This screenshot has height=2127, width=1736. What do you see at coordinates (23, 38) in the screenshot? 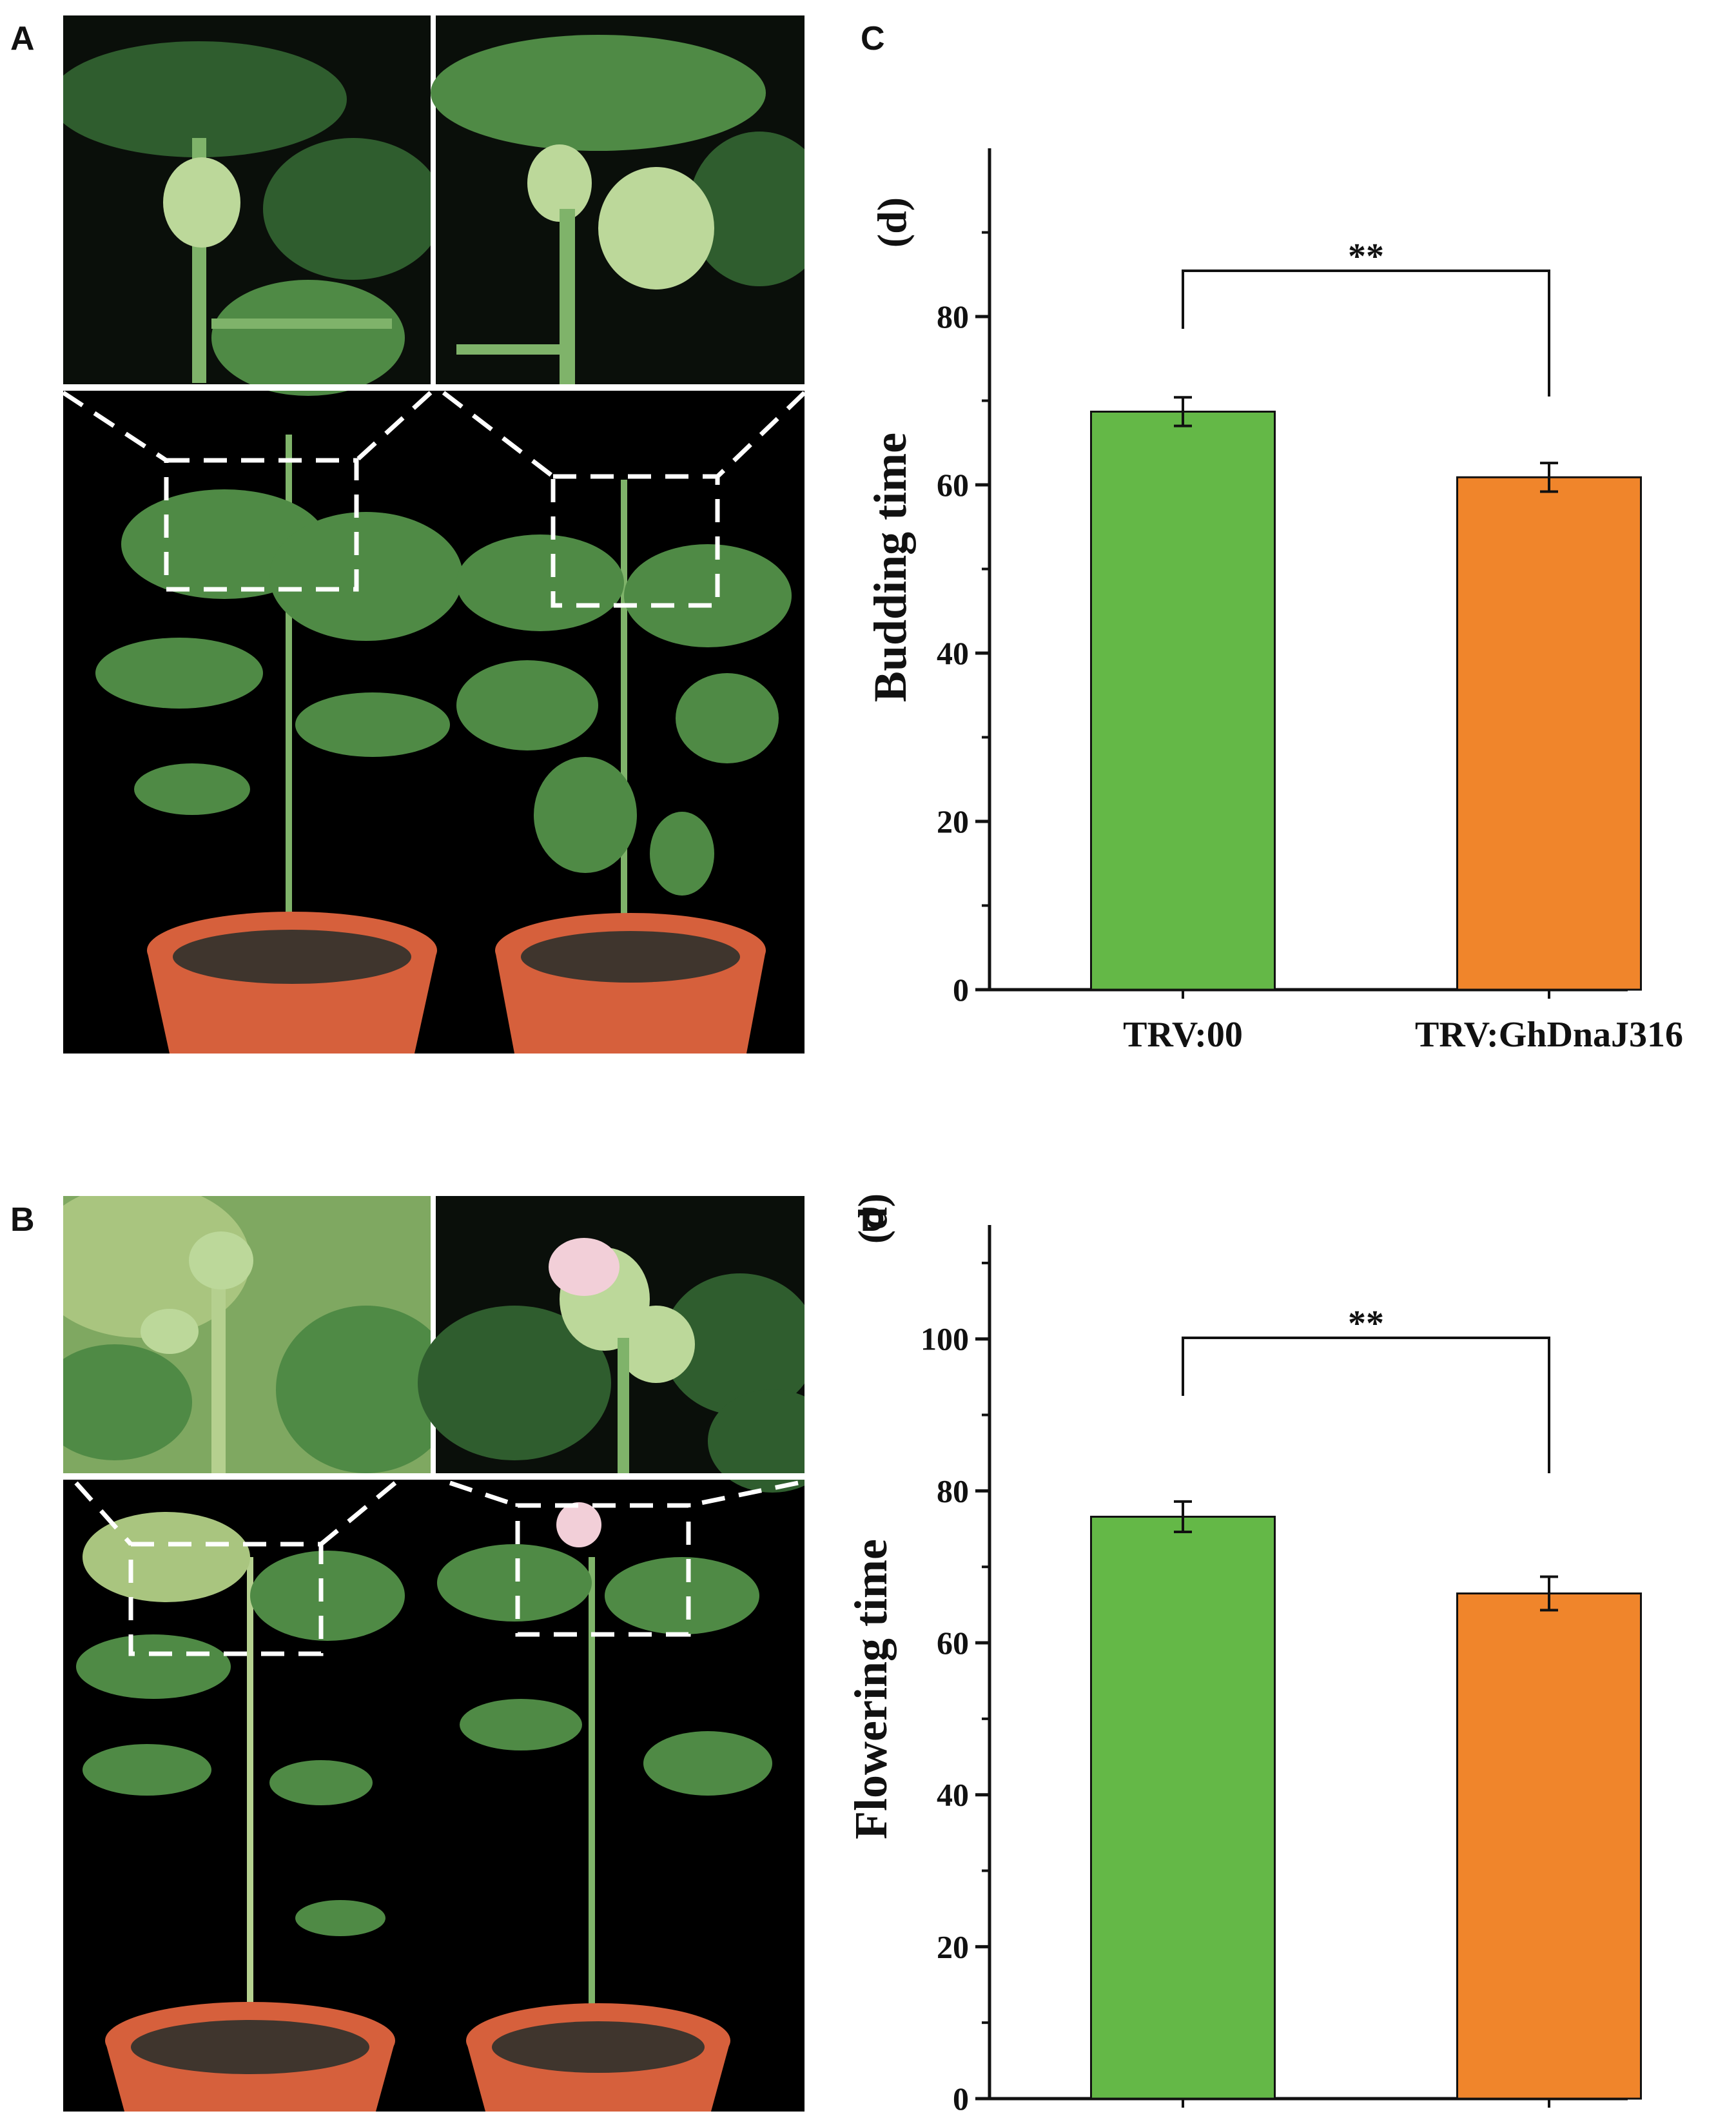
I see `panel-label-a: A` at bounding box center [23, 38].